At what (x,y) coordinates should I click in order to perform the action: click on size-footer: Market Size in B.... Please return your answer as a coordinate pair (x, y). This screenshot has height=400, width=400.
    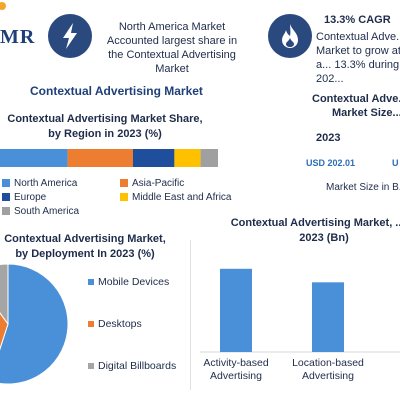
    Looking at the image, I should click on (363, 187).